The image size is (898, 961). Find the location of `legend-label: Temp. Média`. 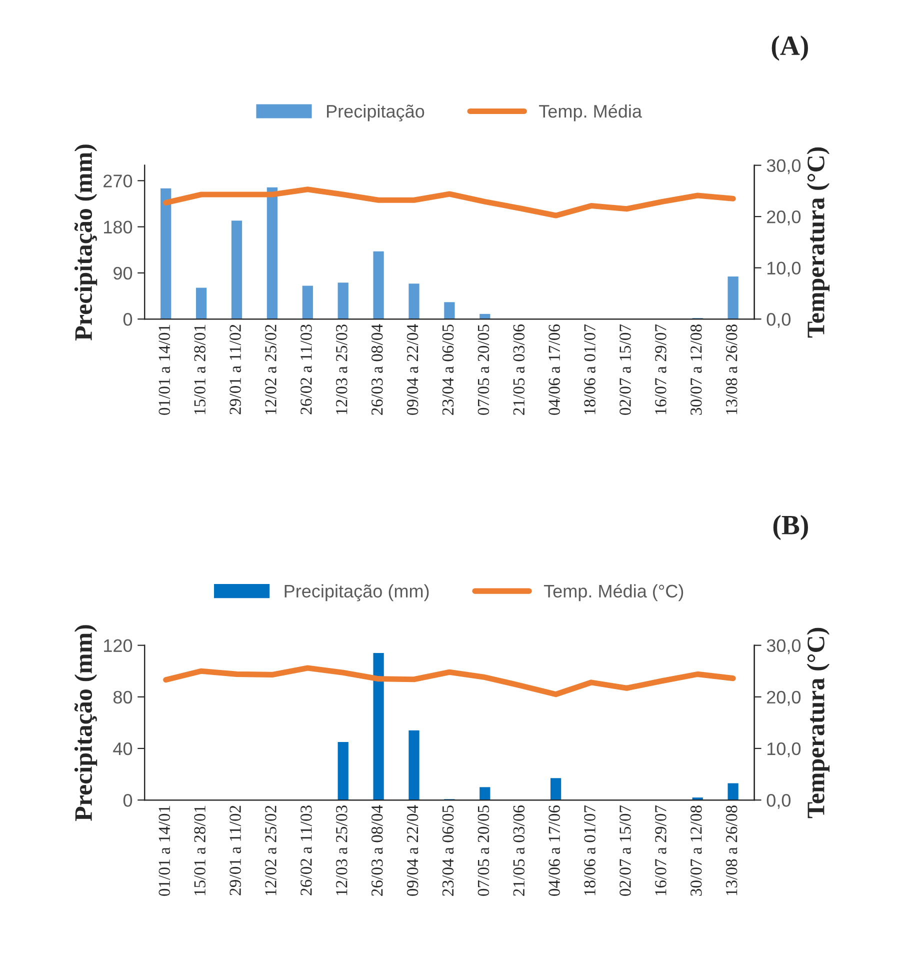

legend-label: Temp. Média is located at coordinates (590, 113).